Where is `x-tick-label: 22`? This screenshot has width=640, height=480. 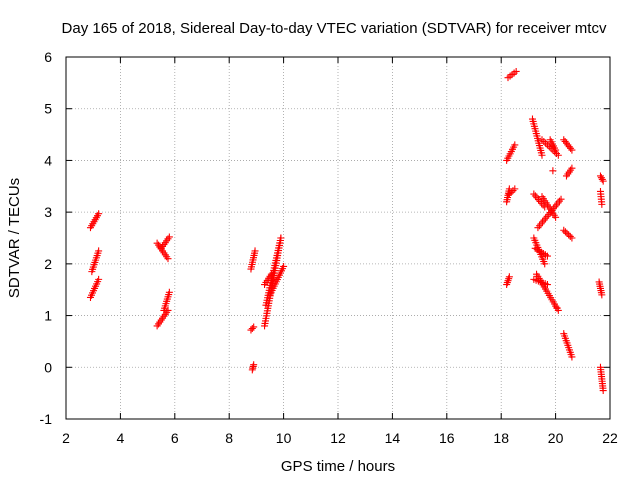 x-tick-label: 22 is located at coordinates (610, 438).